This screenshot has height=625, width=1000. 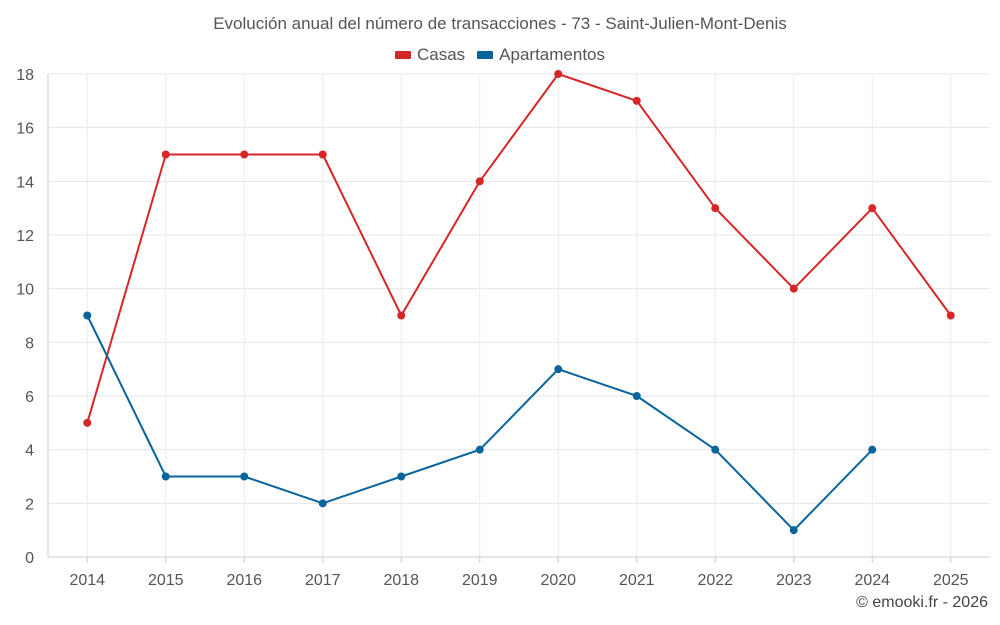 I want to click on legend-swatch-casas, so click(x=402, y=55).